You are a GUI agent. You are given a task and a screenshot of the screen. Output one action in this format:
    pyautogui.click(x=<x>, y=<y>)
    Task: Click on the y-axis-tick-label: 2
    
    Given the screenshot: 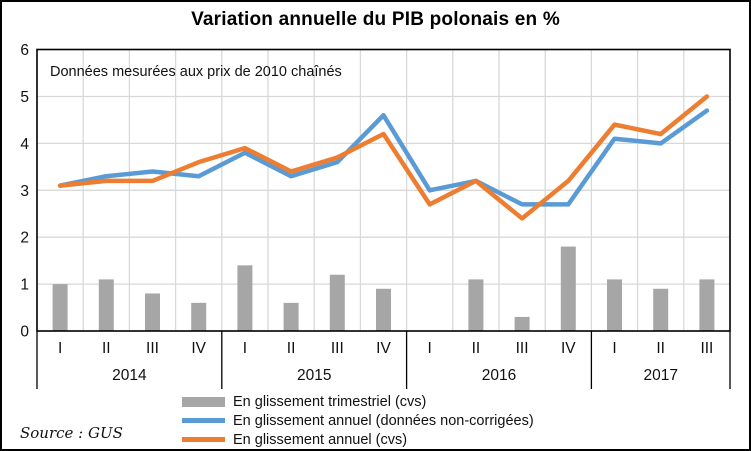 What is the action you would take?
    pyautogui.click(x=24, y=238)
    